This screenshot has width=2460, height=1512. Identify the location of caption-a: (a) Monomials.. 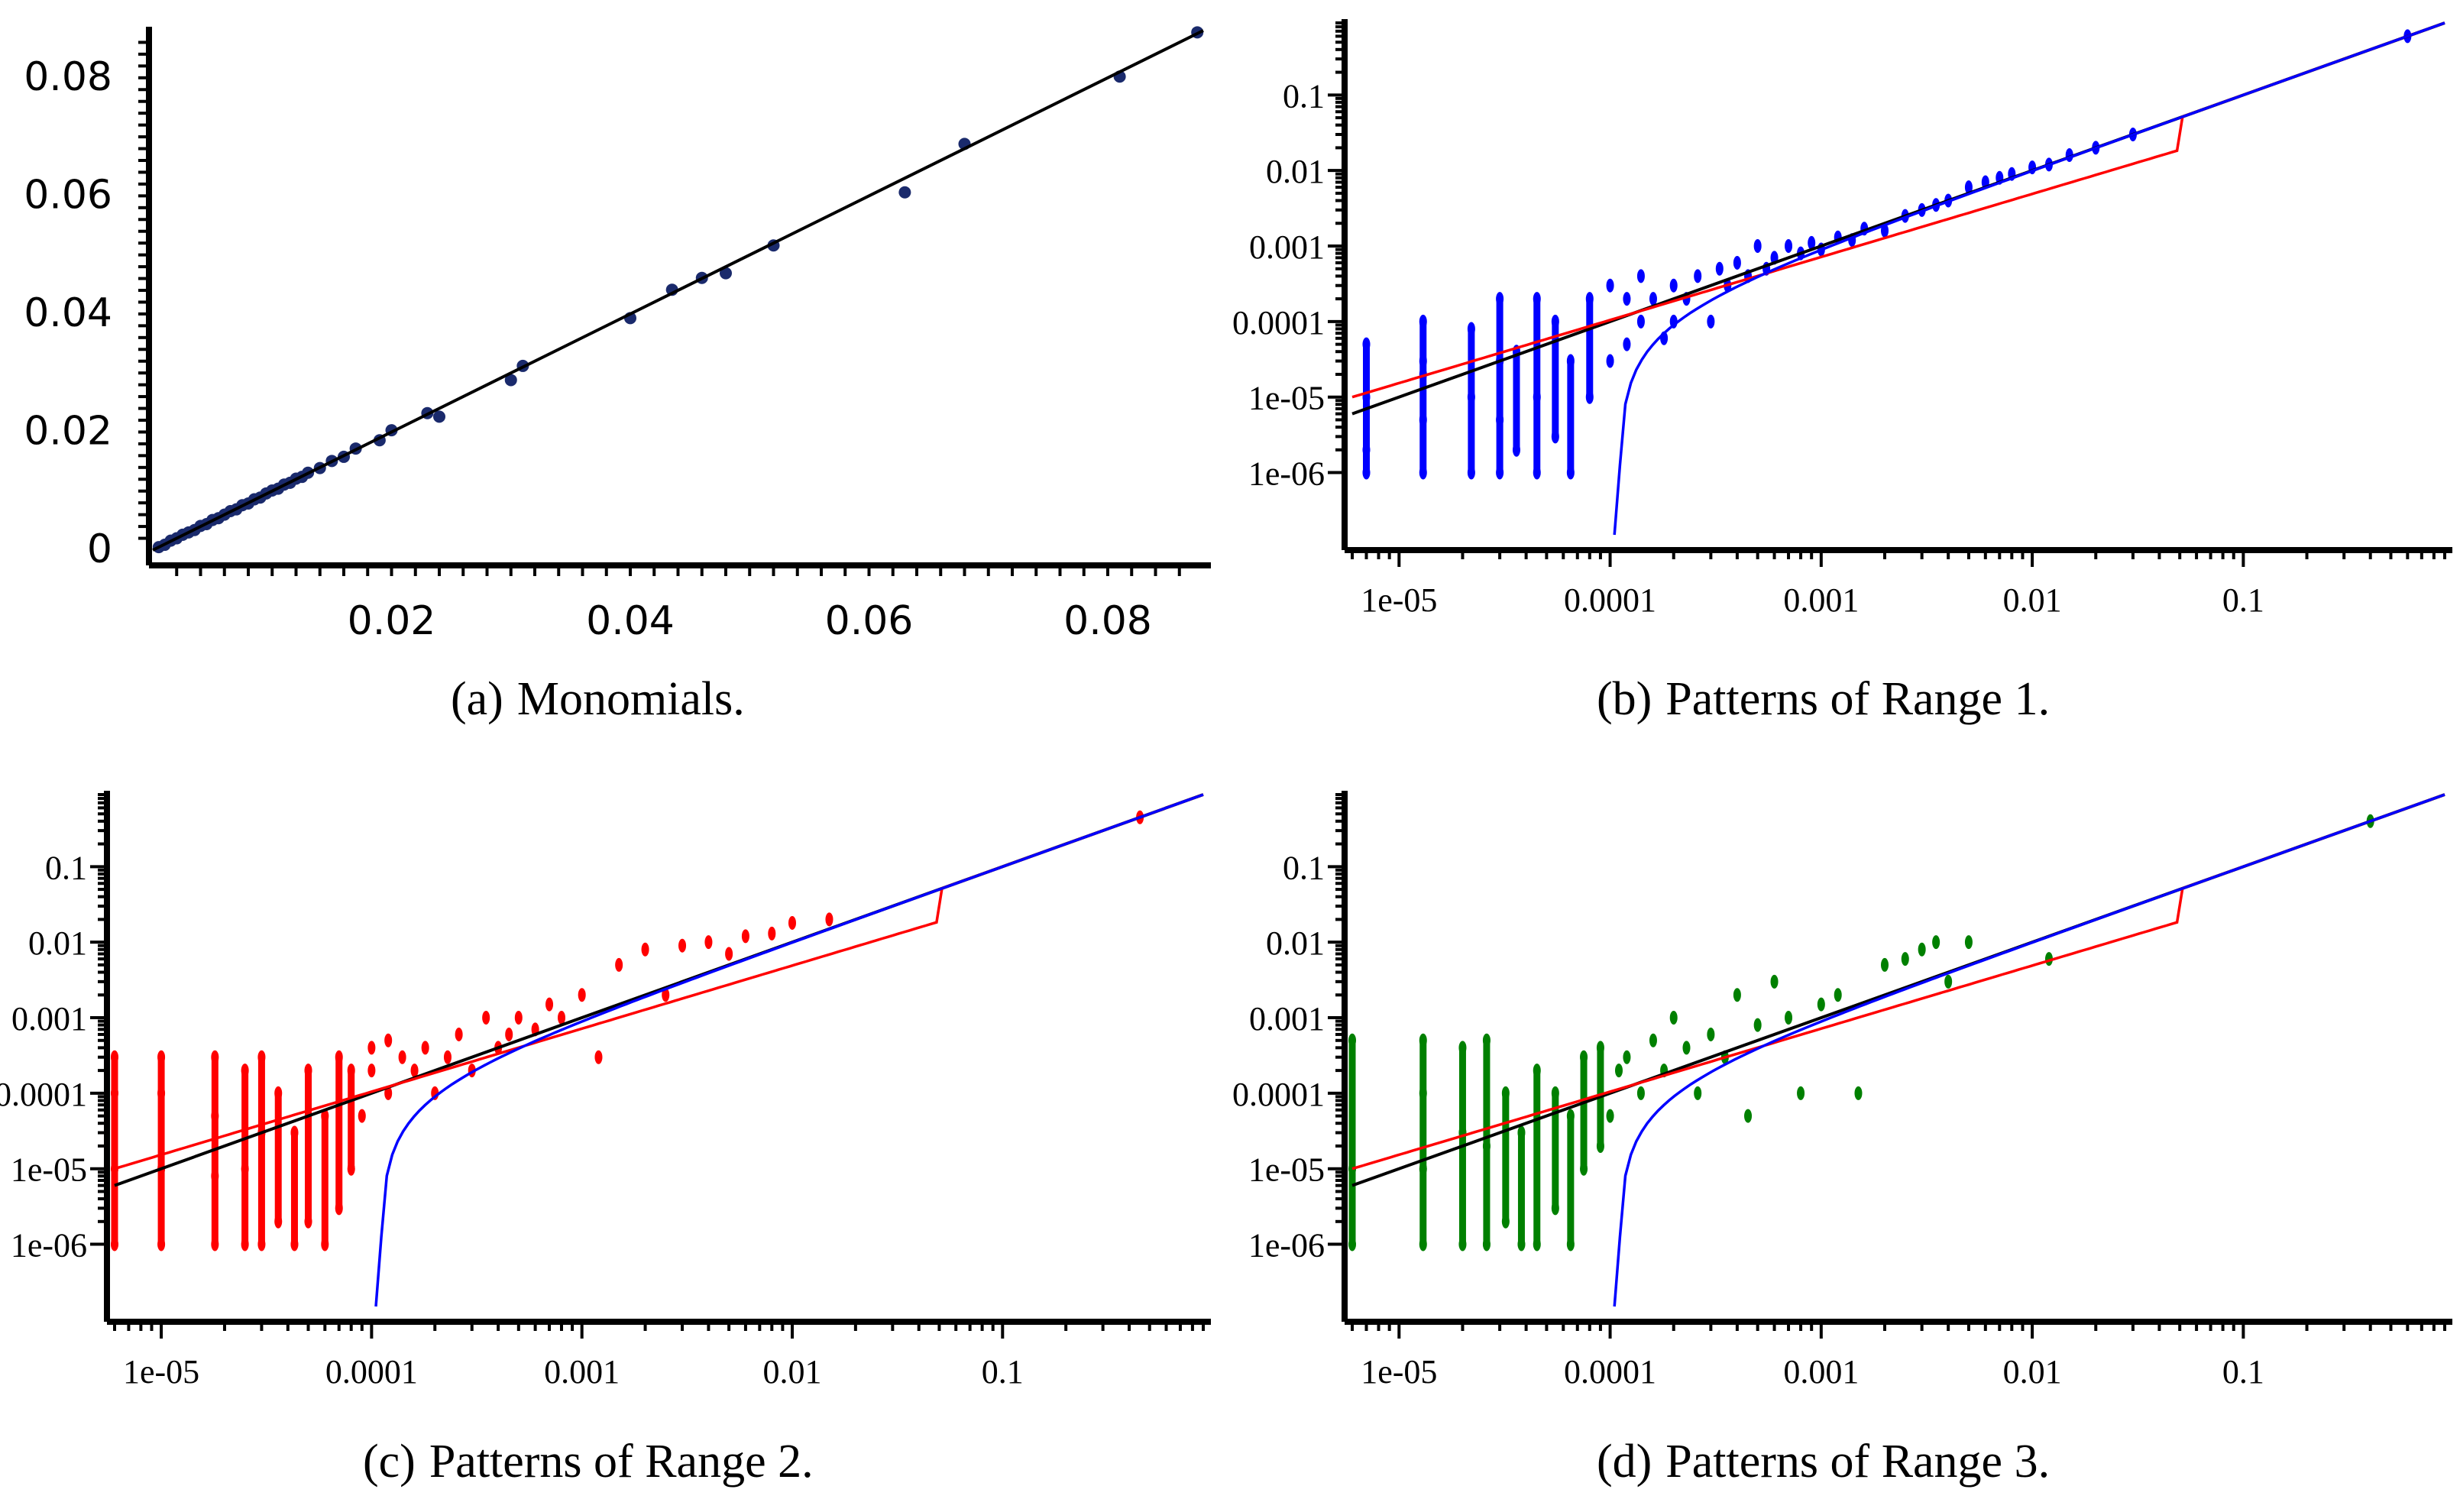
(598, 699).